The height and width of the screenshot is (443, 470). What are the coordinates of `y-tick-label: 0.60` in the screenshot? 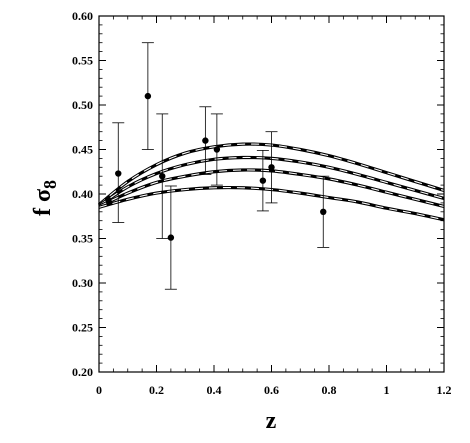 It's located at (82, 16).